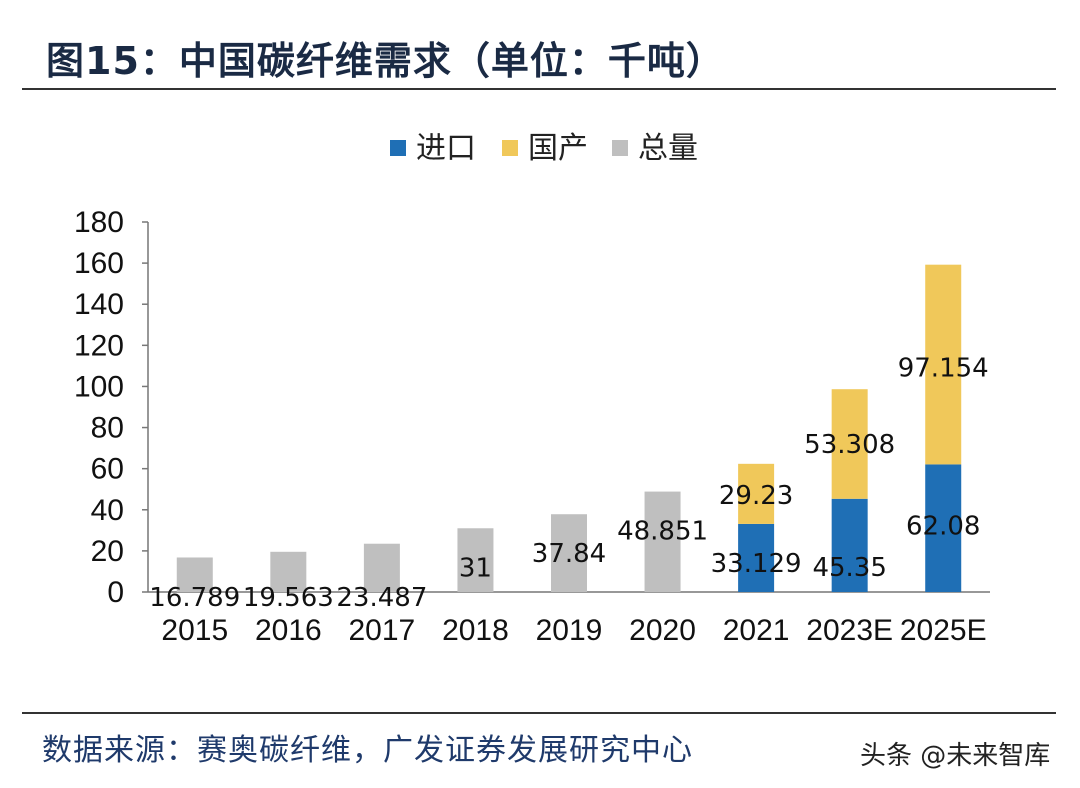 The image size is (1080, 788). I want to click on bar-2018-总量, so click(475, 560).